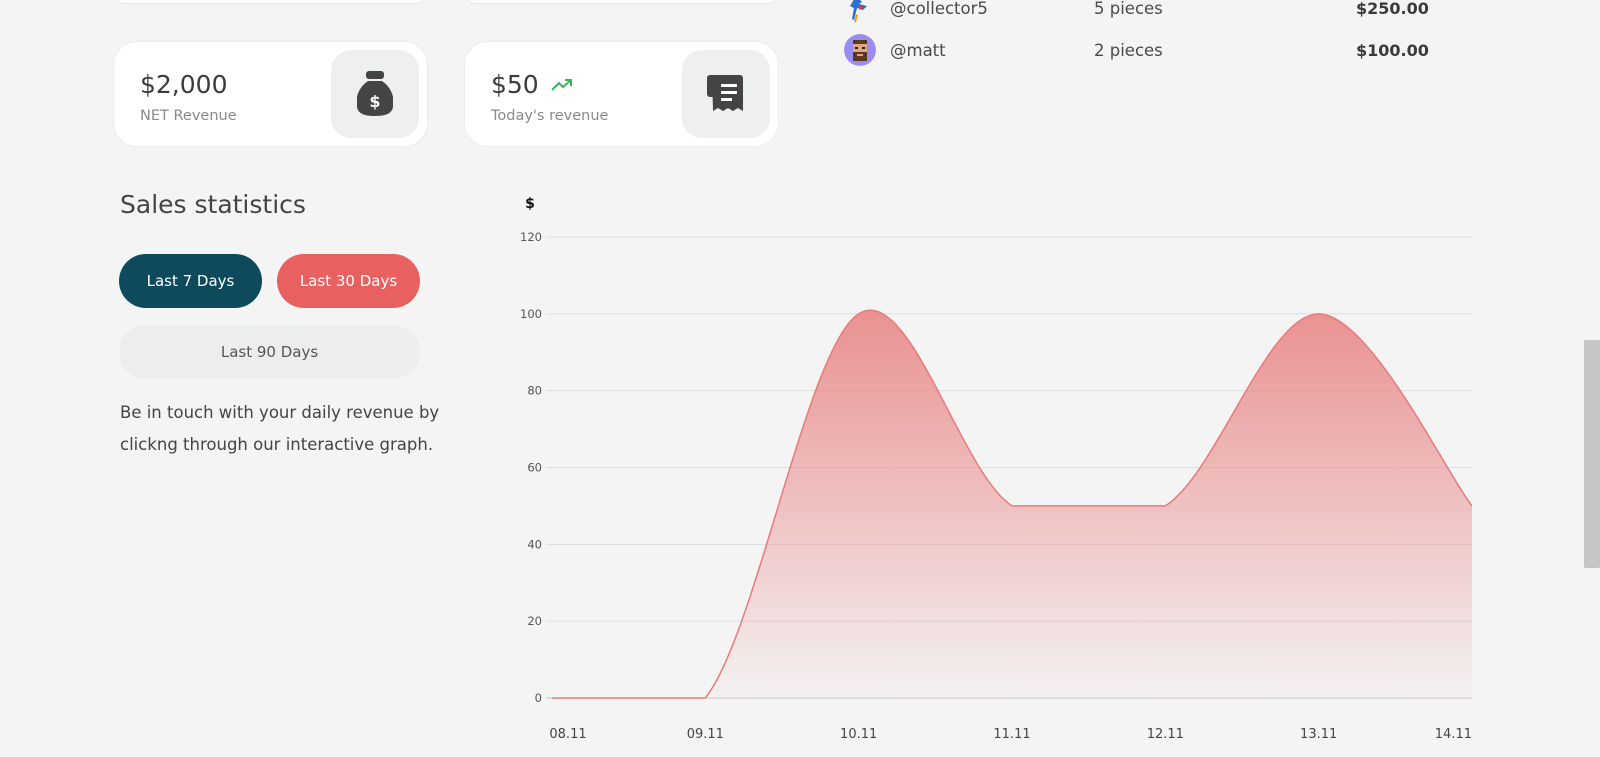  What do you see at coordinates (621, 94) in the screenshot?
I see `todays-revenue-card: $50 Today's revenue` at bounding box center [621, 94].